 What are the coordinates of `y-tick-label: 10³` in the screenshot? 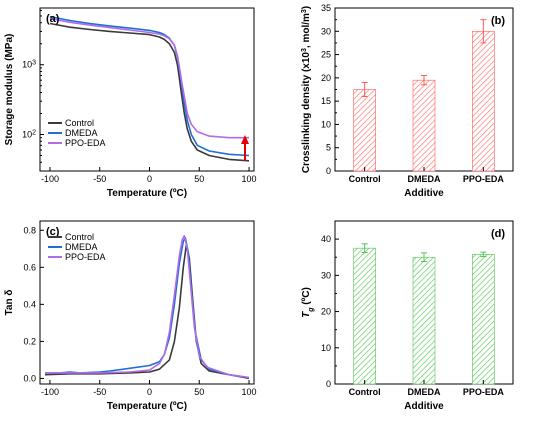 It's located at (29, 64).